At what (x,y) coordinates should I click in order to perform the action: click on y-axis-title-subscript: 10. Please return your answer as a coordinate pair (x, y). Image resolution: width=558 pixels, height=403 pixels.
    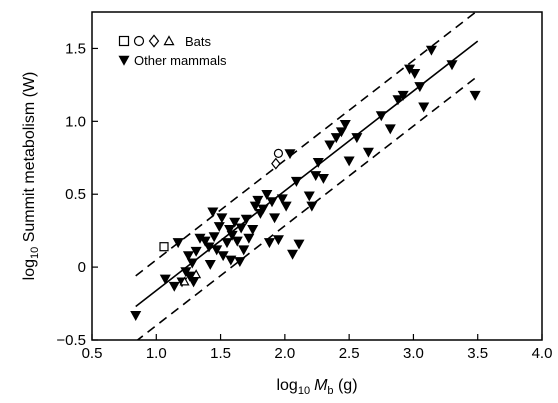
    Looking at the image, I should click on (35, 253).